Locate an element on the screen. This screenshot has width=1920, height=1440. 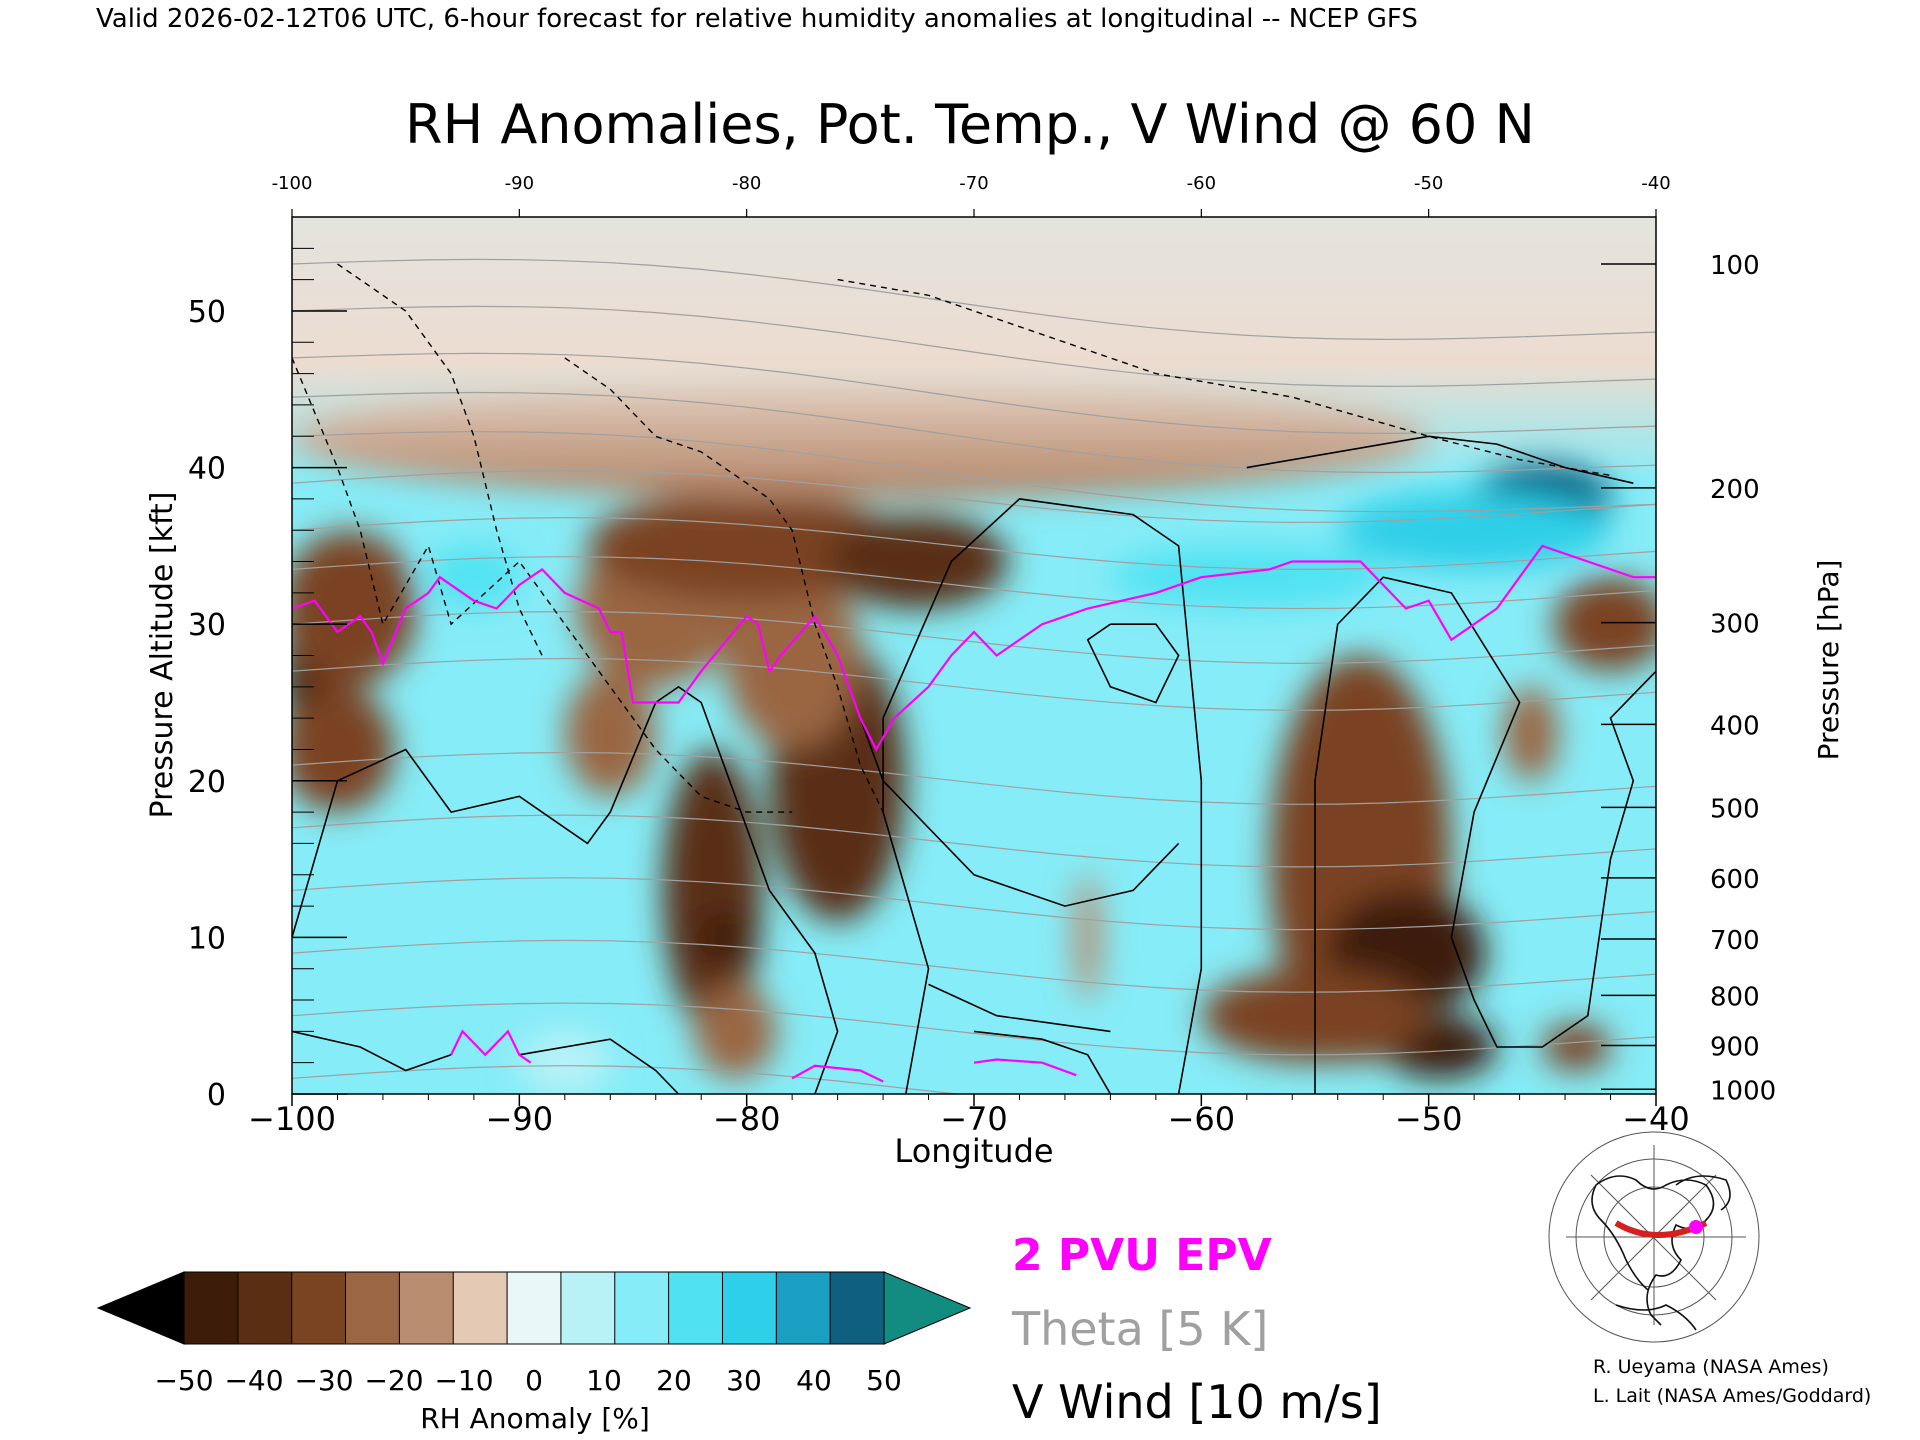
y-axis-label: Pressure Altitude [kft] is located at coordinates (162, 655).